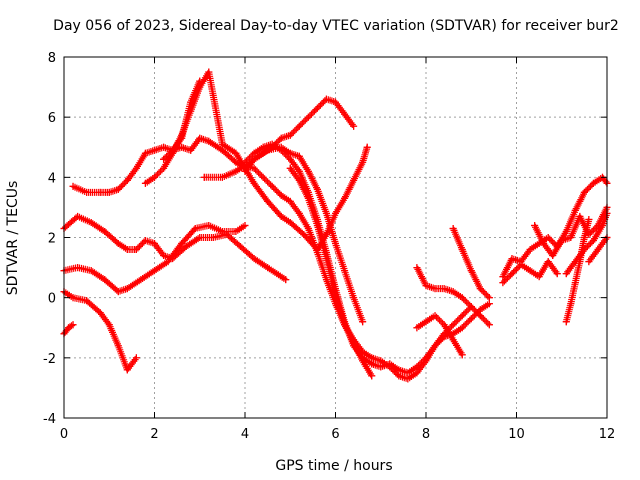  What do you see at coordinates (64, 434) in the screenshot?
I see `x-tick-label-0: 0` at bounding box center [64, 434].